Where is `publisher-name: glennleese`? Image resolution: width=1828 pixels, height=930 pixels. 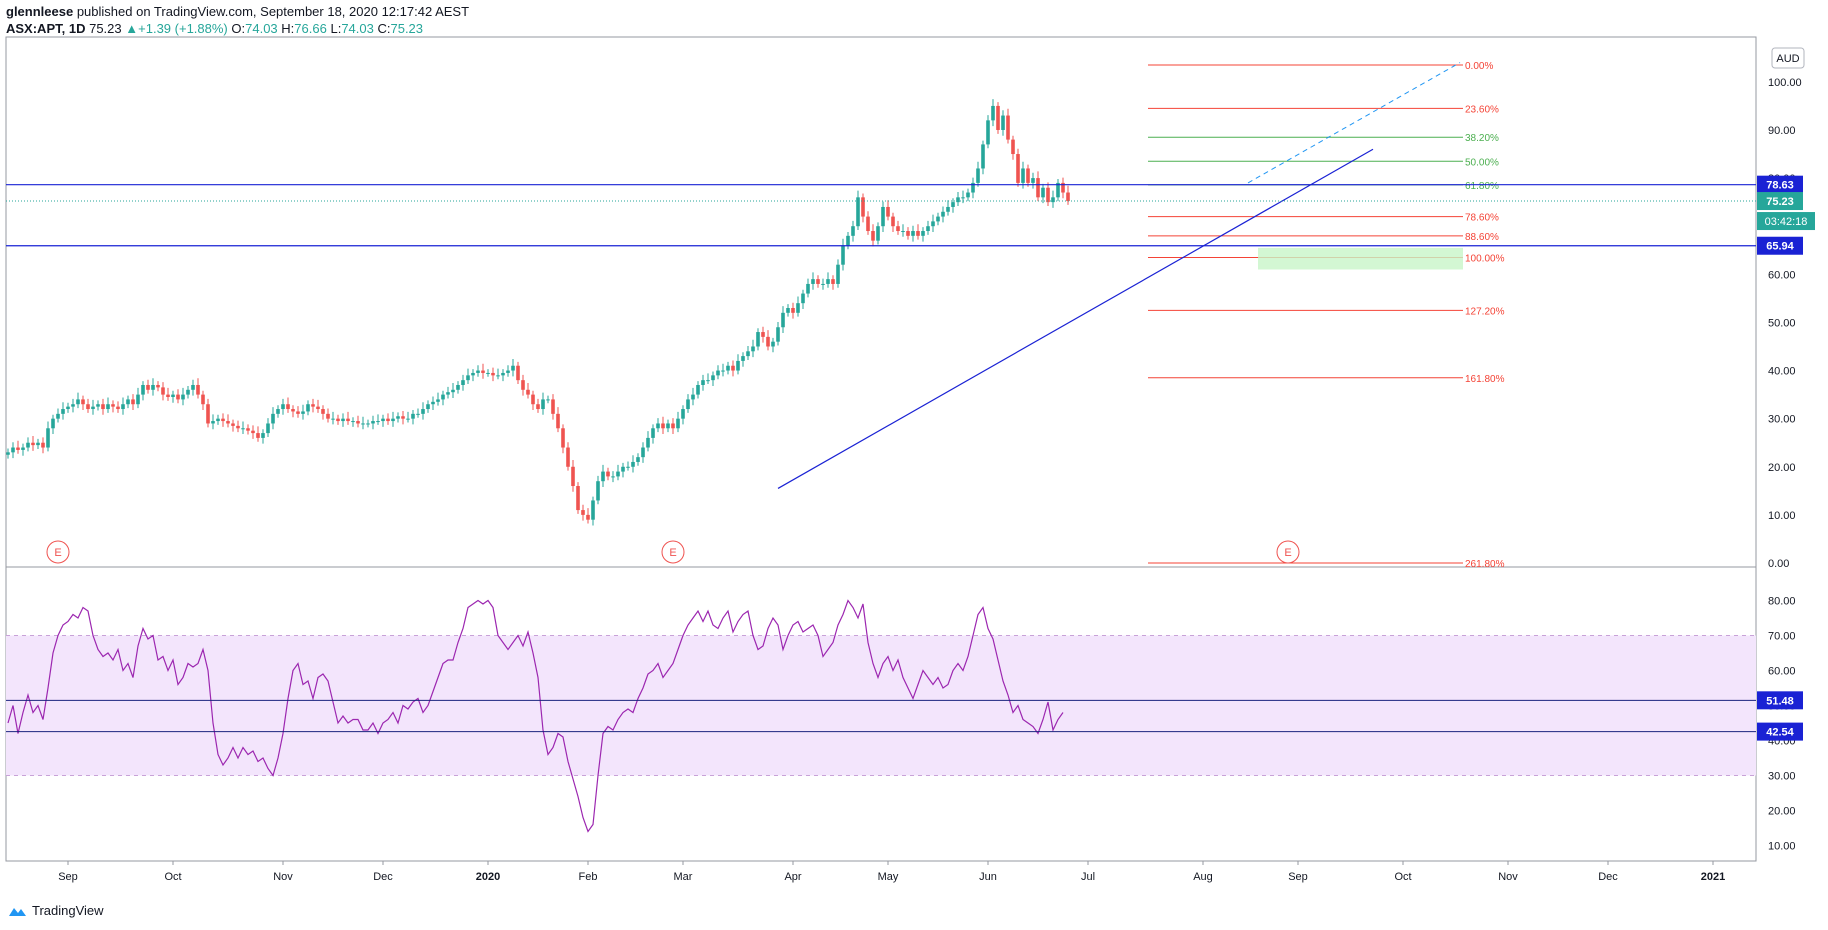 publisher-name: glennleese is located at coordinates (40, 11).